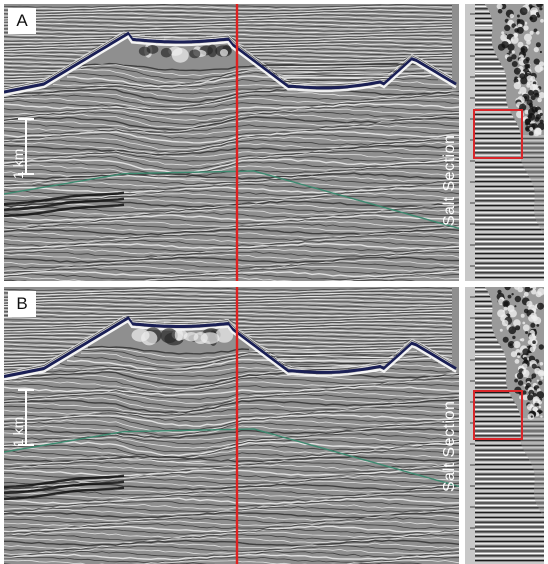 This screenshot has width=548, height=564. I want to click on panel-label-a: A, so click(22, 21).